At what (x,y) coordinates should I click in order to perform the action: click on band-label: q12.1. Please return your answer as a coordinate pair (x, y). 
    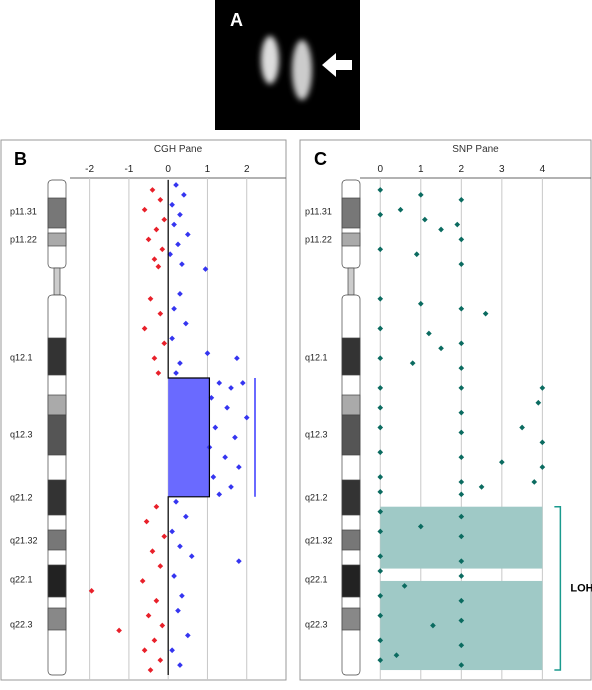
    Looking at the image, I should click on (21, 357).